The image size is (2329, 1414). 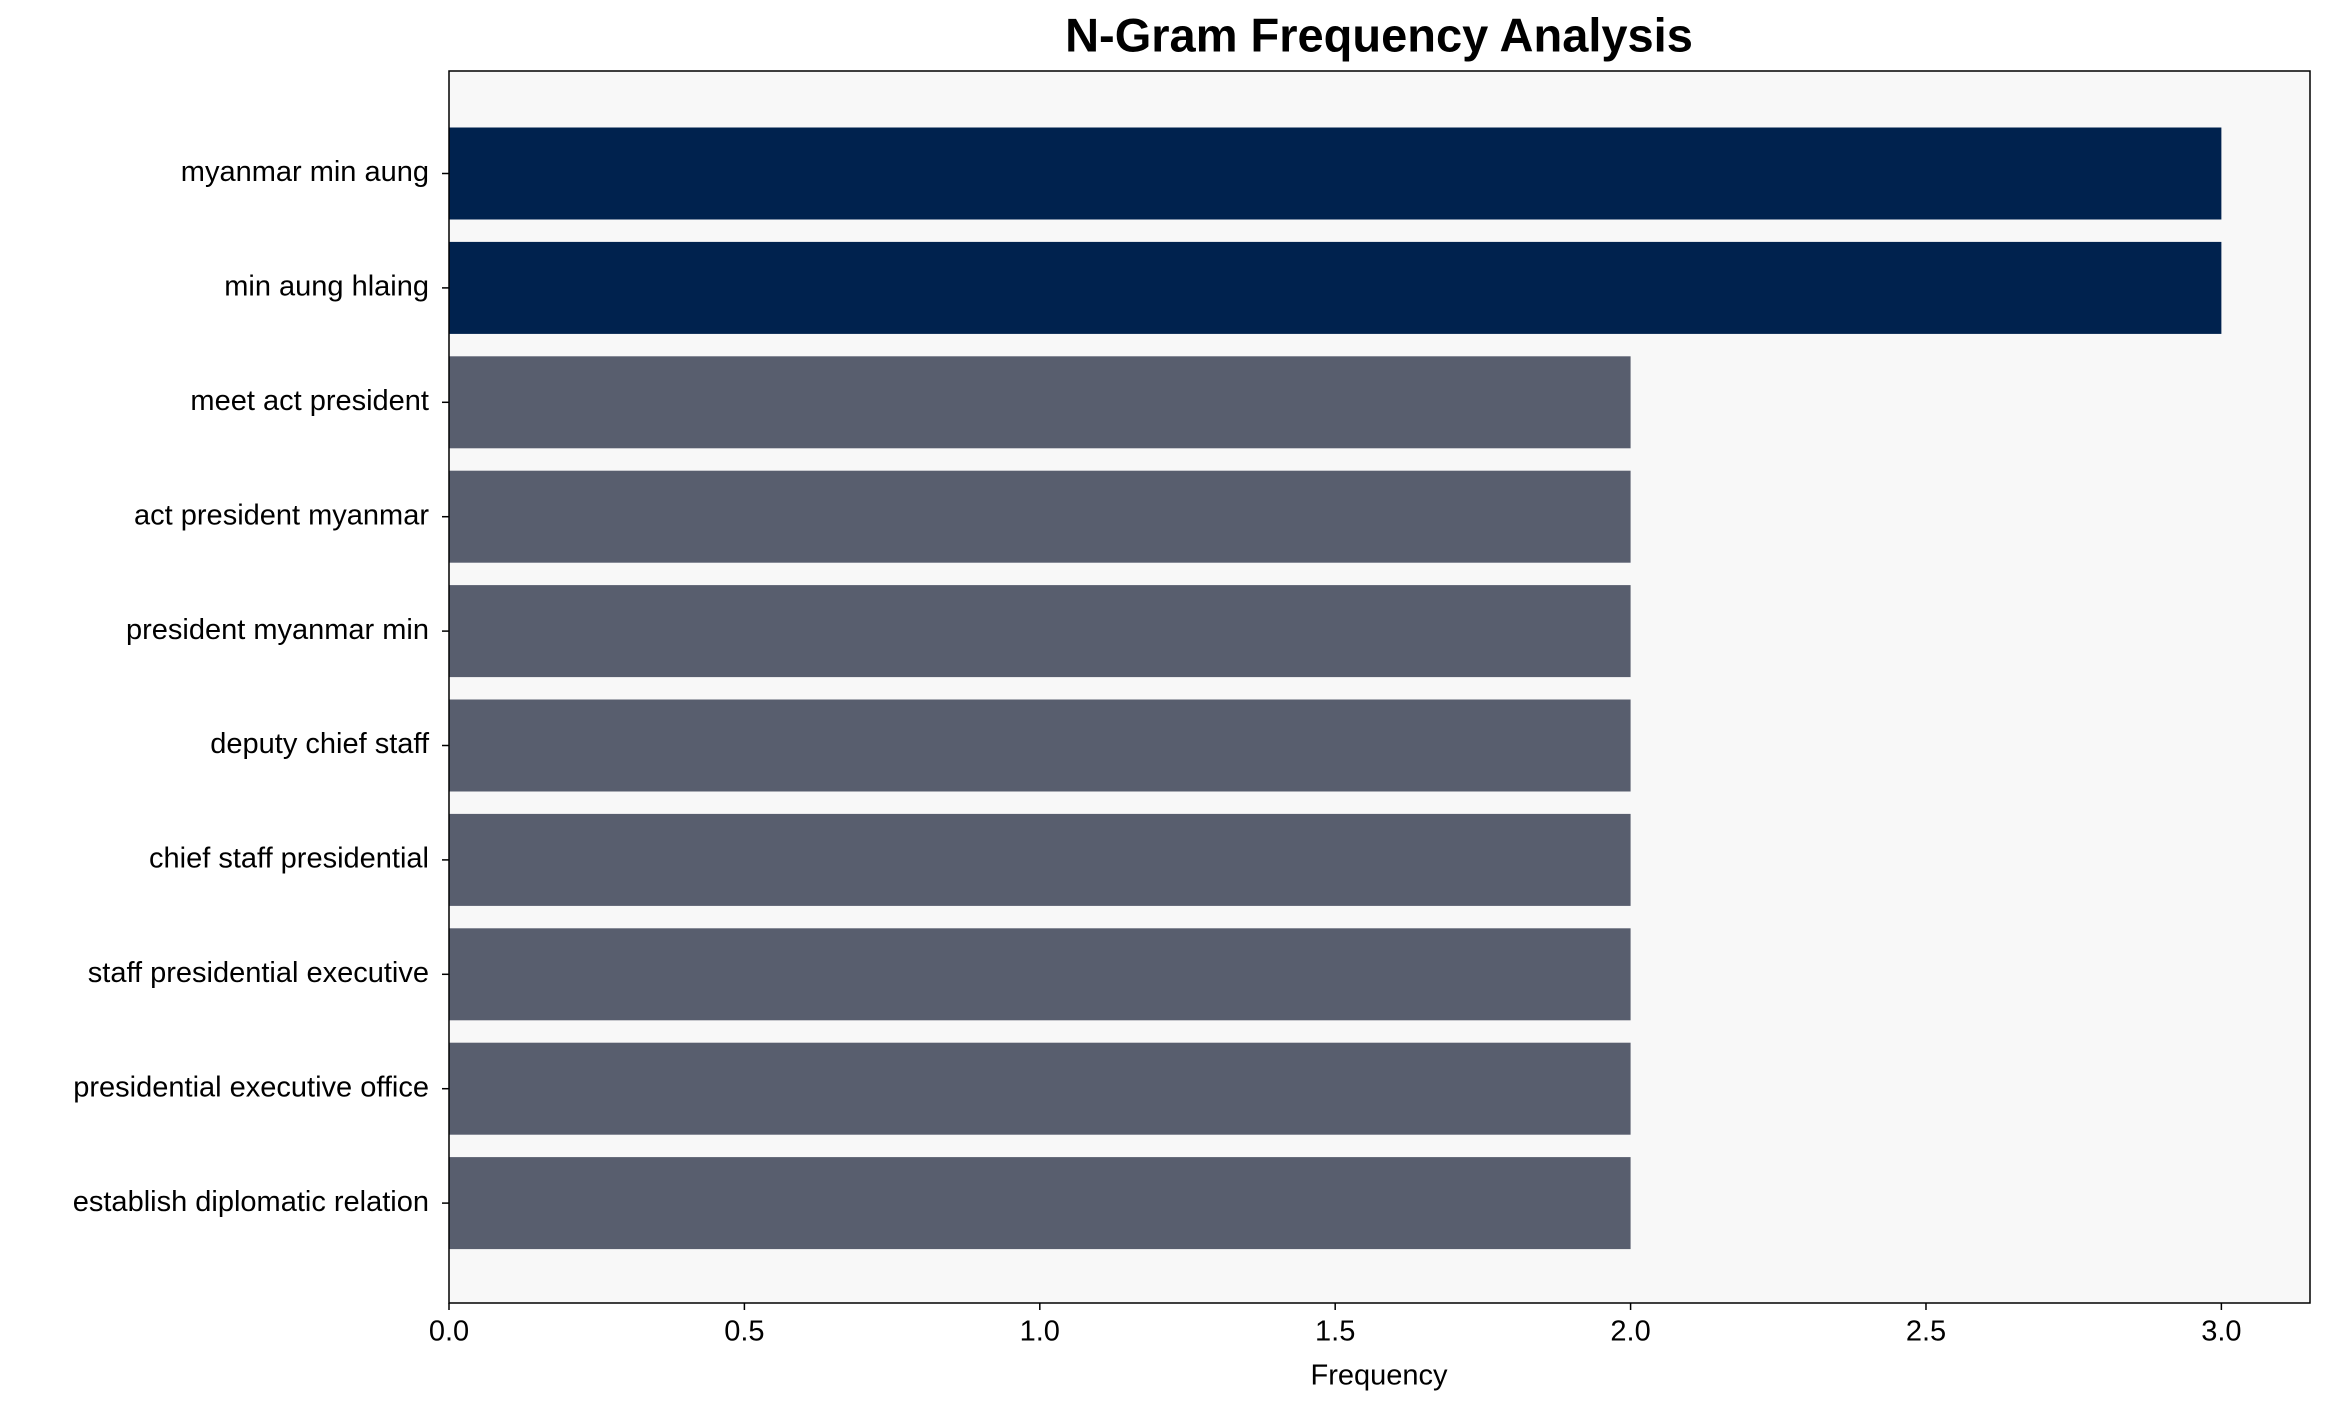 I want to click on x-tick-label: 3.0, so click(x=2221, y=1332).